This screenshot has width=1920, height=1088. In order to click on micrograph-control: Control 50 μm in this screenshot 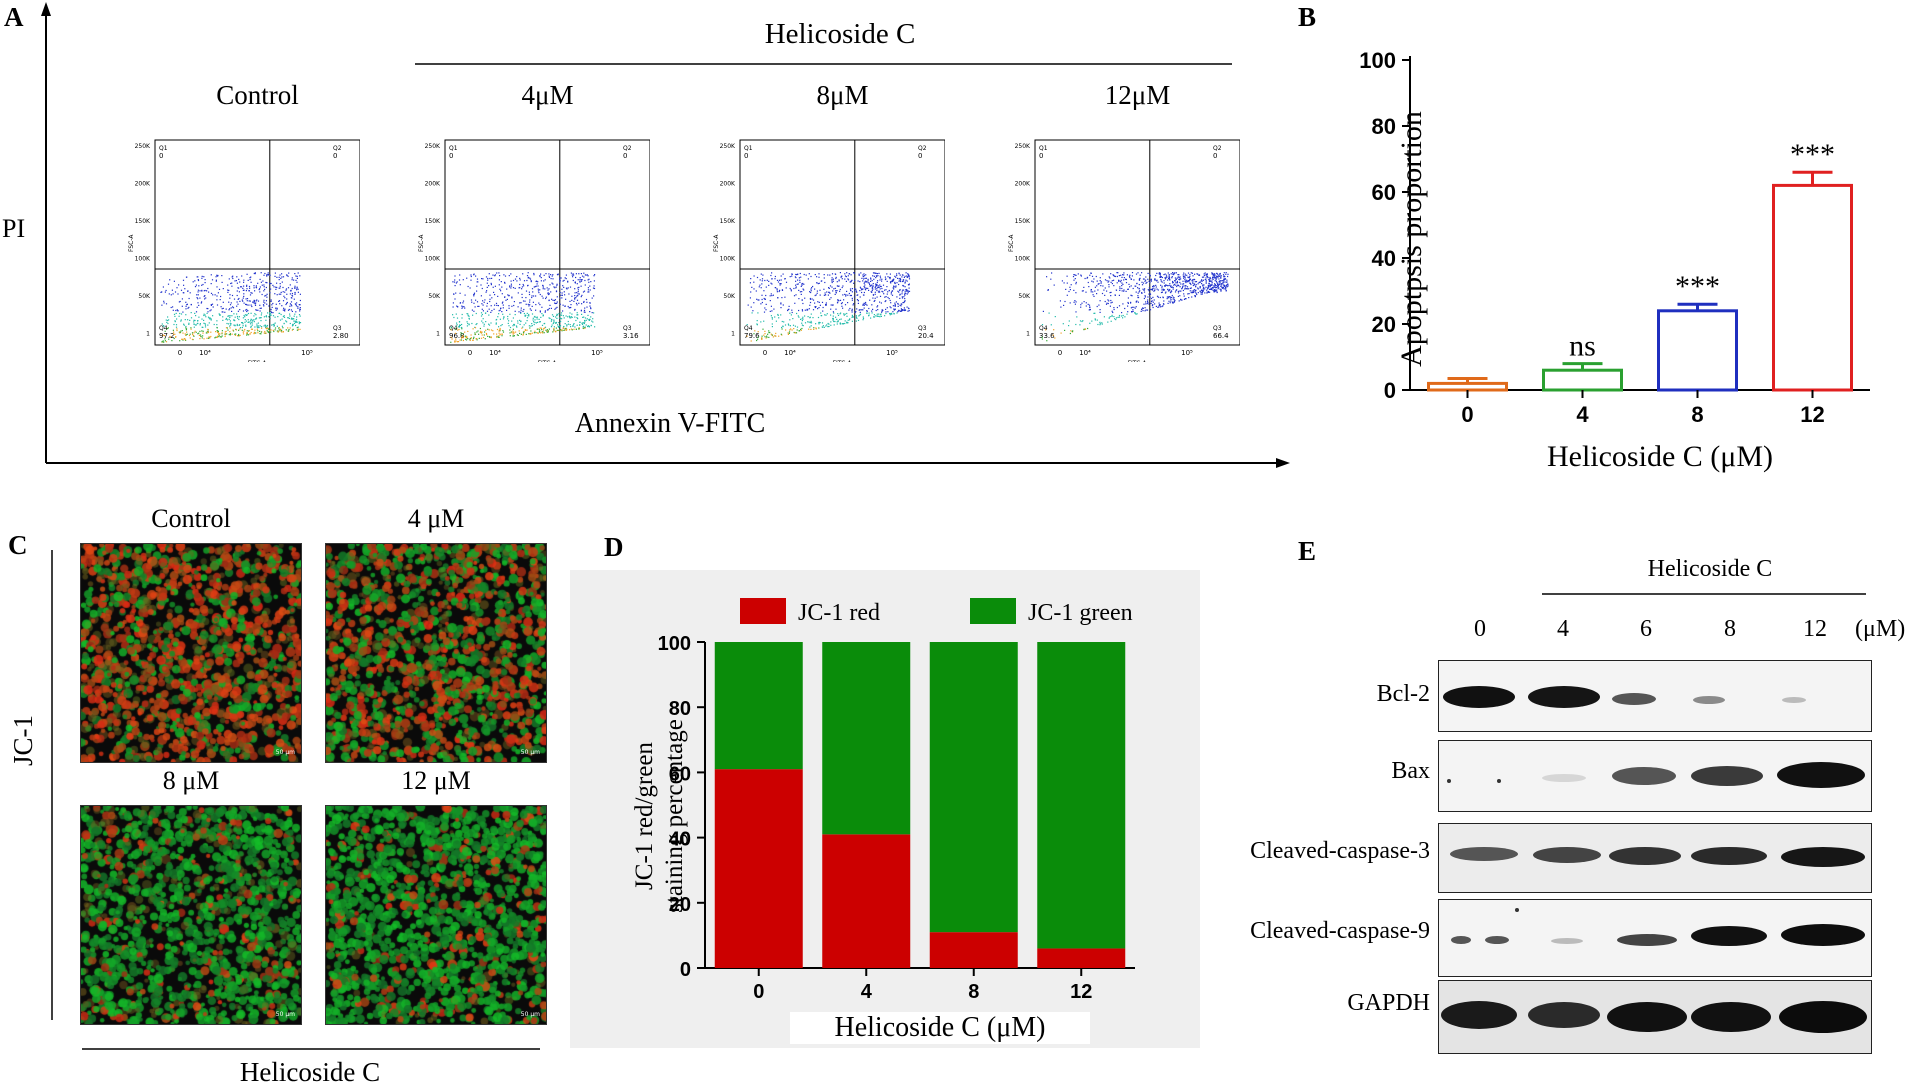, I will do `click(191, 633)`.